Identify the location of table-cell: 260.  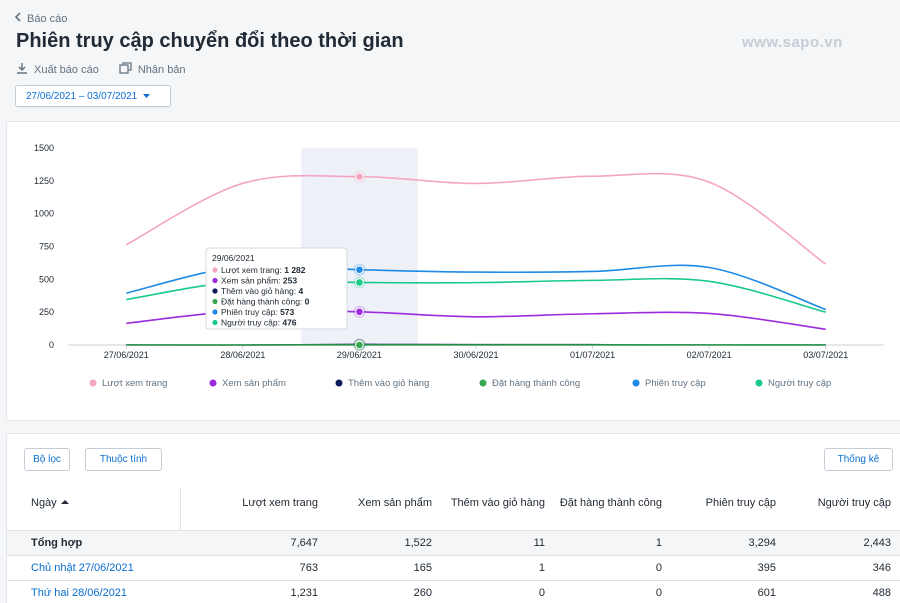
(385, 591).